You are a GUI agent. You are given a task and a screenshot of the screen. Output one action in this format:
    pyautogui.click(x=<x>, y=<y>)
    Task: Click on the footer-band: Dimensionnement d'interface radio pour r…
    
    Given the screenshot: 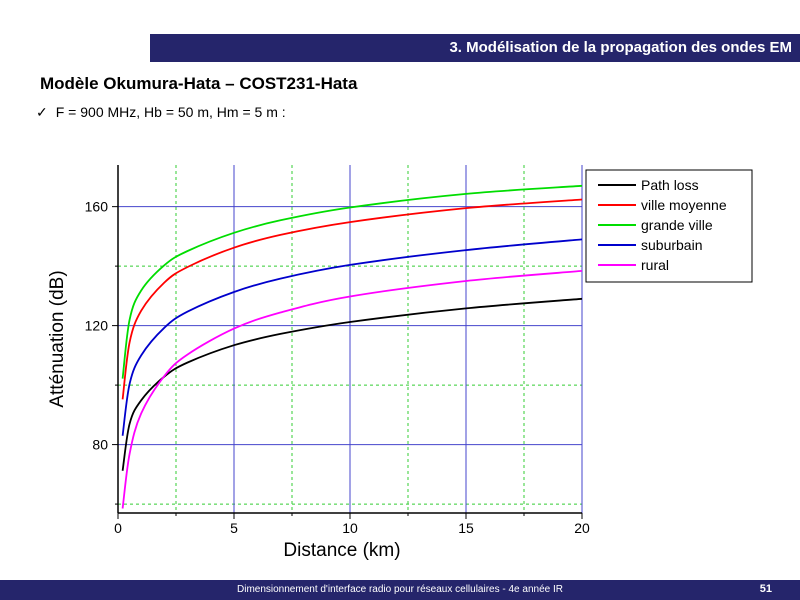 What is the action you would take?
    pyautogui.click(x=400, y=590)
    